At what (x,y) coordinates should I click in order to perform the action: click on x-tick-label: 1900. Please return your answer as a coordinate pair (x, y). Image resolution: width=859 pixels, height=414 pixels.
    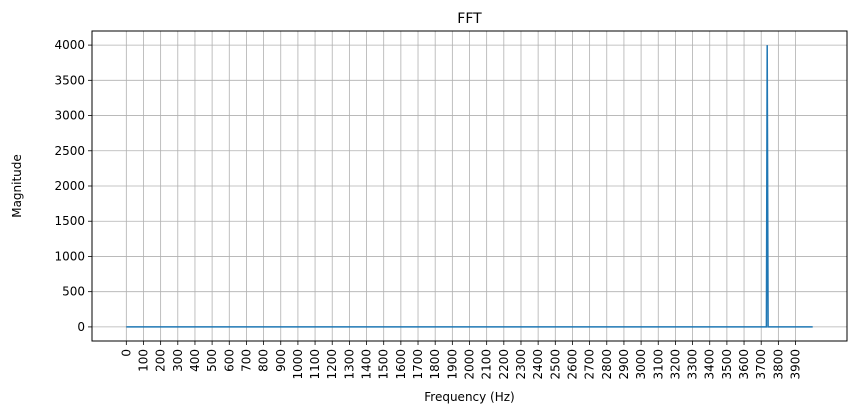
    Looking at the image, I should click on (452, 364).